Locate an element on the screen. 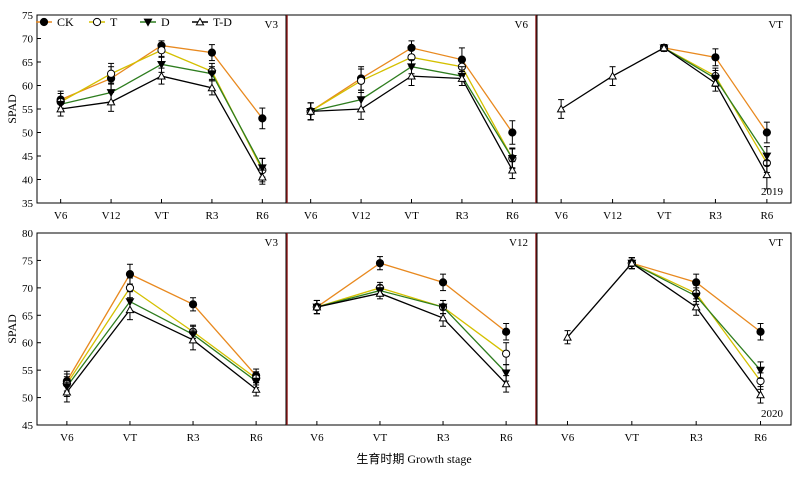 The image size is (800, 480). legend-item-d: D is located at coordinates (155, 22).